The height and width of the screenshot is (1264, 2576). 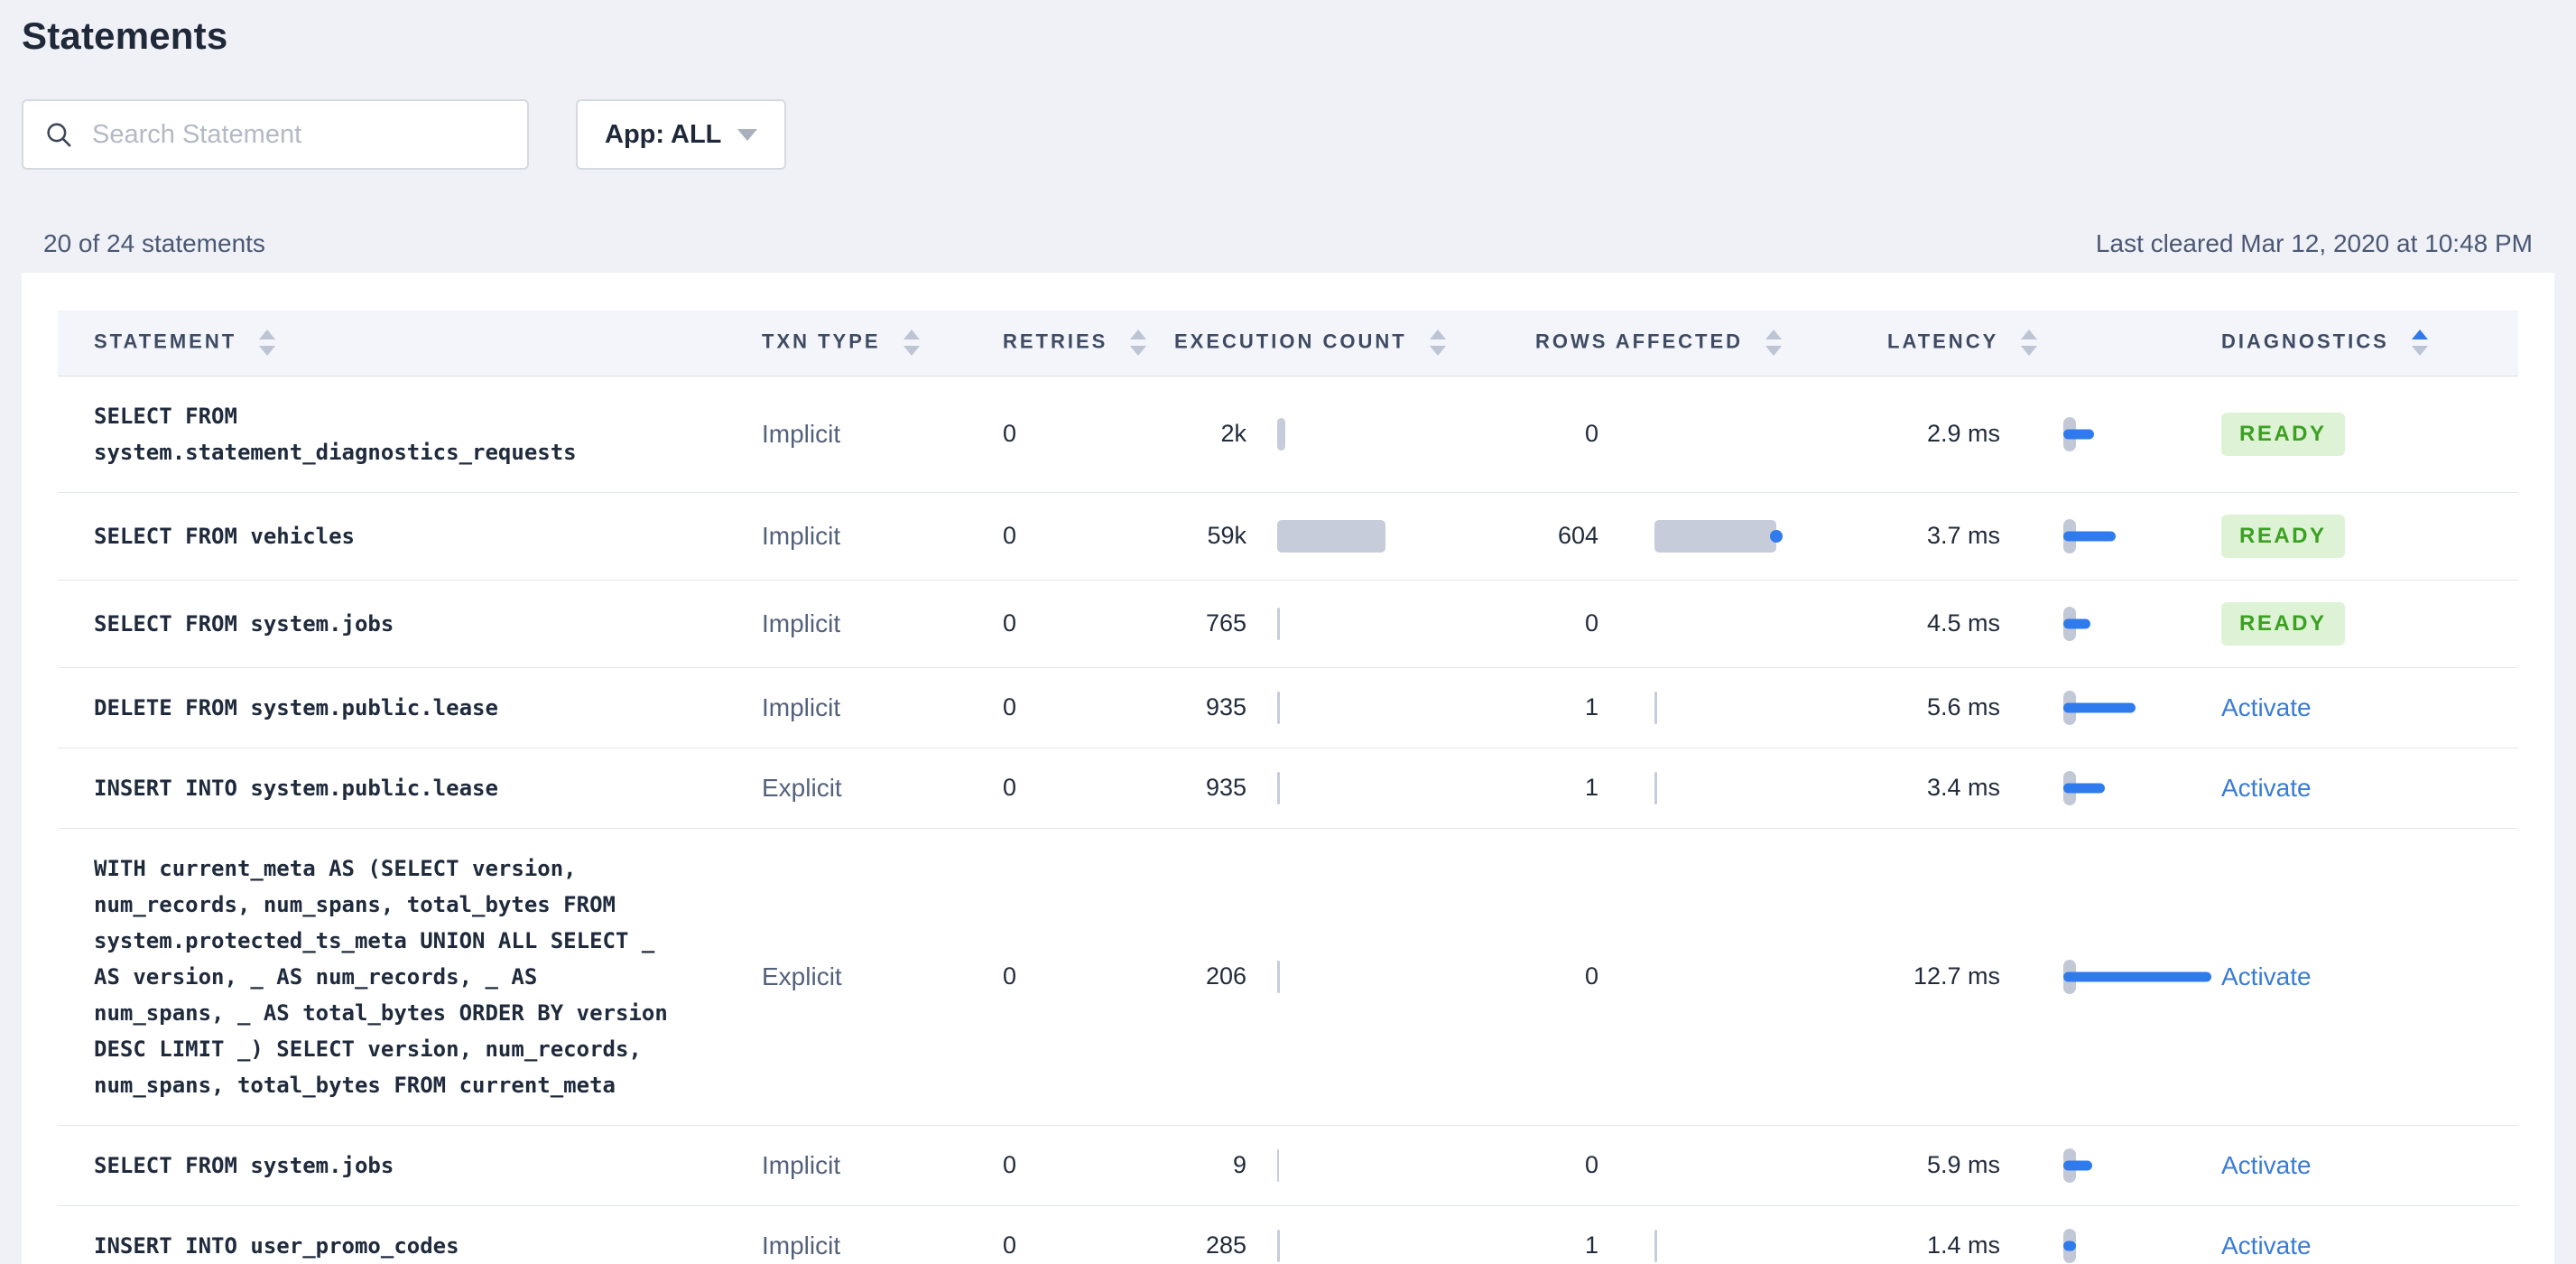 I want to click on app-filter-dropdown: App: ALL, so click(x=681, y=134).